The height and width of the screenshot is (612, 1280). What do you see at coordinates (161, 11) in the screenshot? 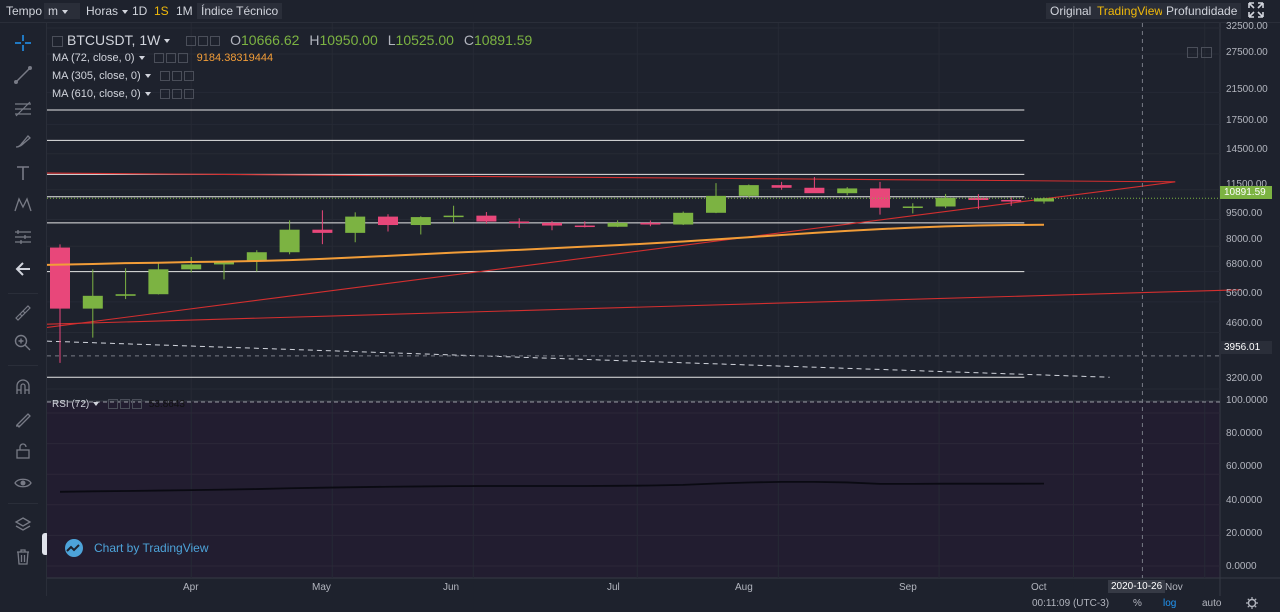
I see `interval-1s-button: 1S` at bounding box center [161, 11].